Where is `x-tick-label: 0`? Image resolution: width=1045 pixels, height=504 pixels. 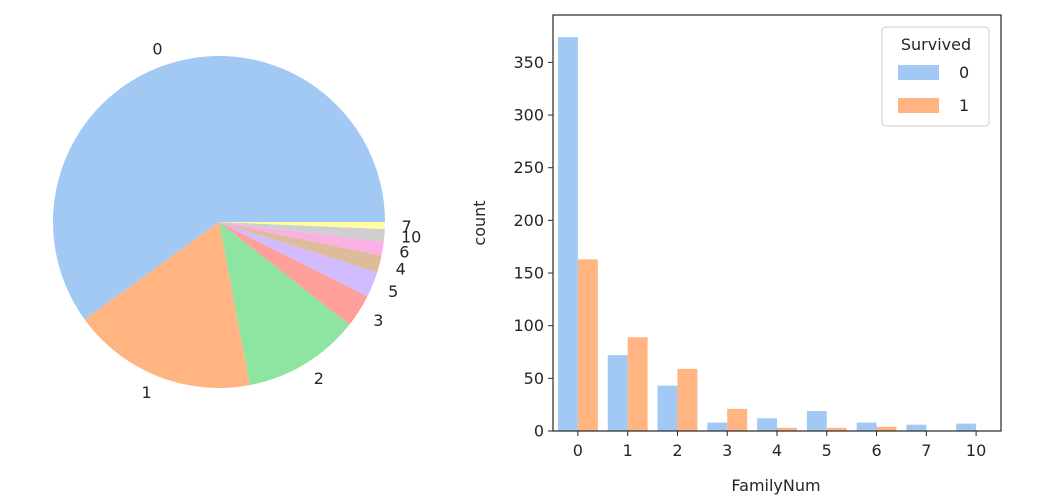
x-tick-label: 0 is located at coordinates (578, 450).